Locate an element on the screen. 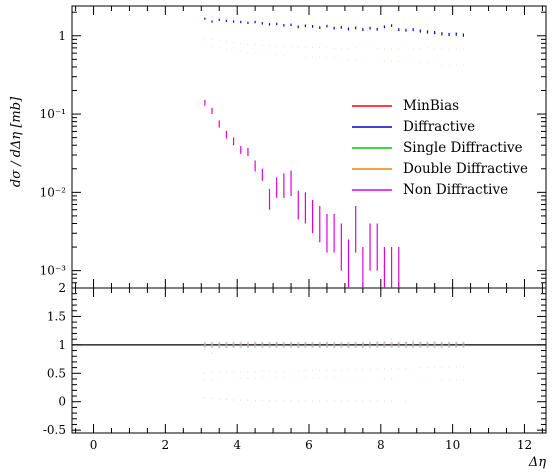 The height and width of the screenshot is (472, 552). x-tick-label: 4 is located at coordinates (237, 445).